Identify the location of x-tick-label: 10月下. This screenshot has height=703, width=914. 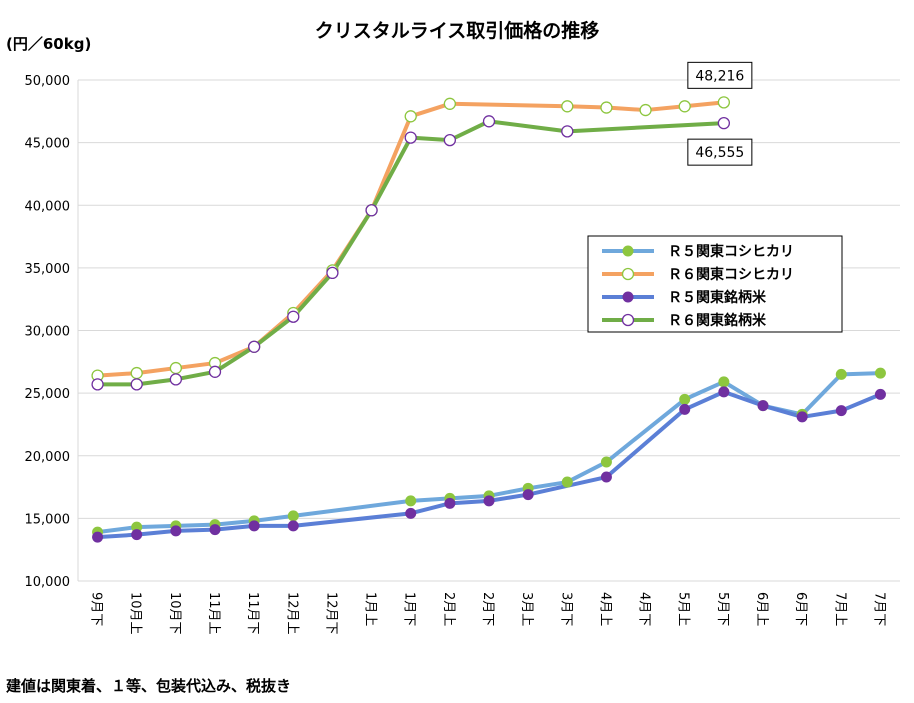
(174, 613).